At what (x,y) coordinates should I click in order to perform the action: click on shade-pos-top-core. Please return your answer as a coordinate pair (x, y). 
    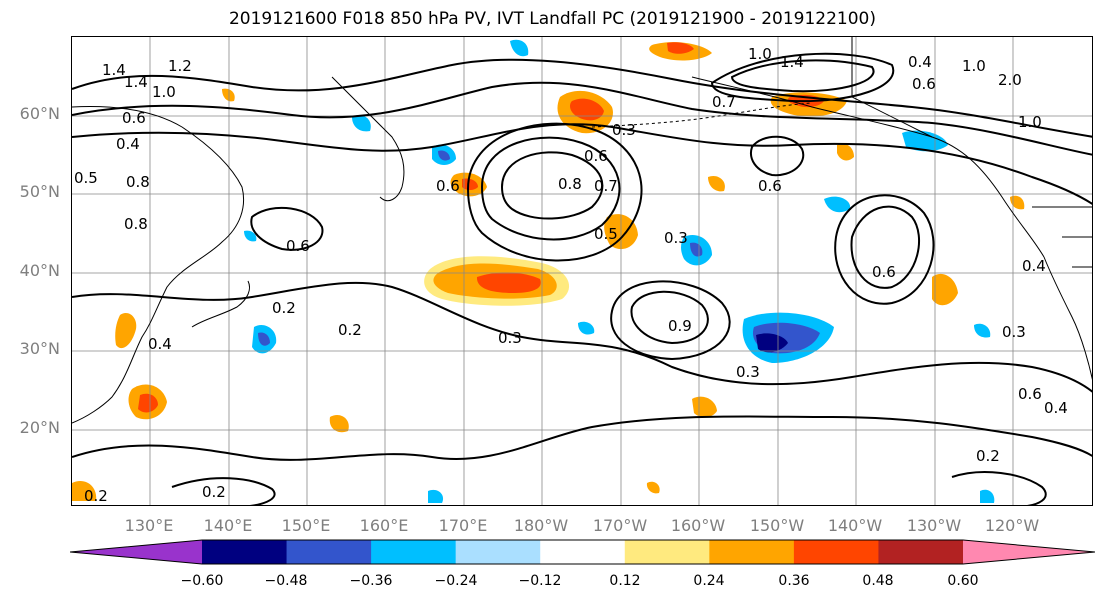
    Looking at the image, I should click on (680, 48).